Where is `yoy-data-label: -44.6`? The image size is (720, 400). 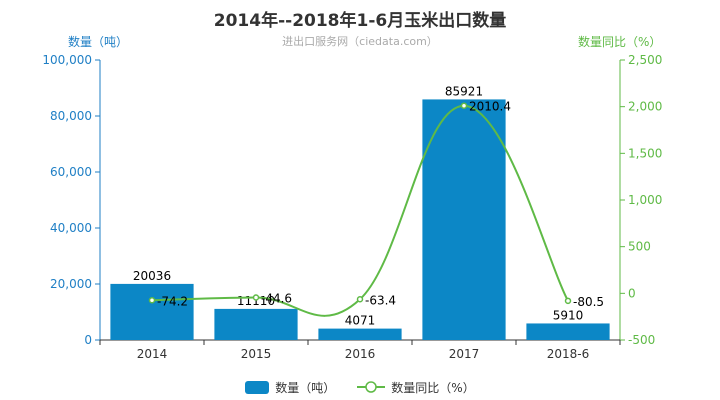
yoy-data-label: -44.6 is located at coordinates (276, 298).